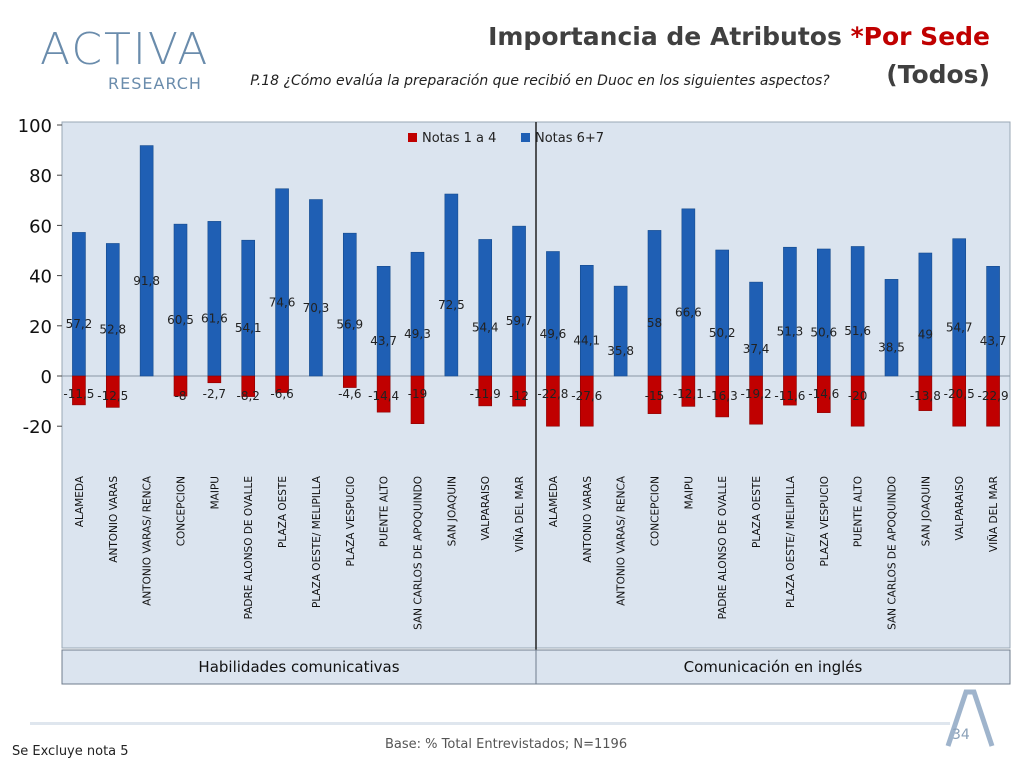 Image resolution: width=1024 pixels, height=768 pixels. What do you see at coordinates (756, 349) in the screenshot?
I see `data-label-positive: 37,4` at bounding box center [756, 349].